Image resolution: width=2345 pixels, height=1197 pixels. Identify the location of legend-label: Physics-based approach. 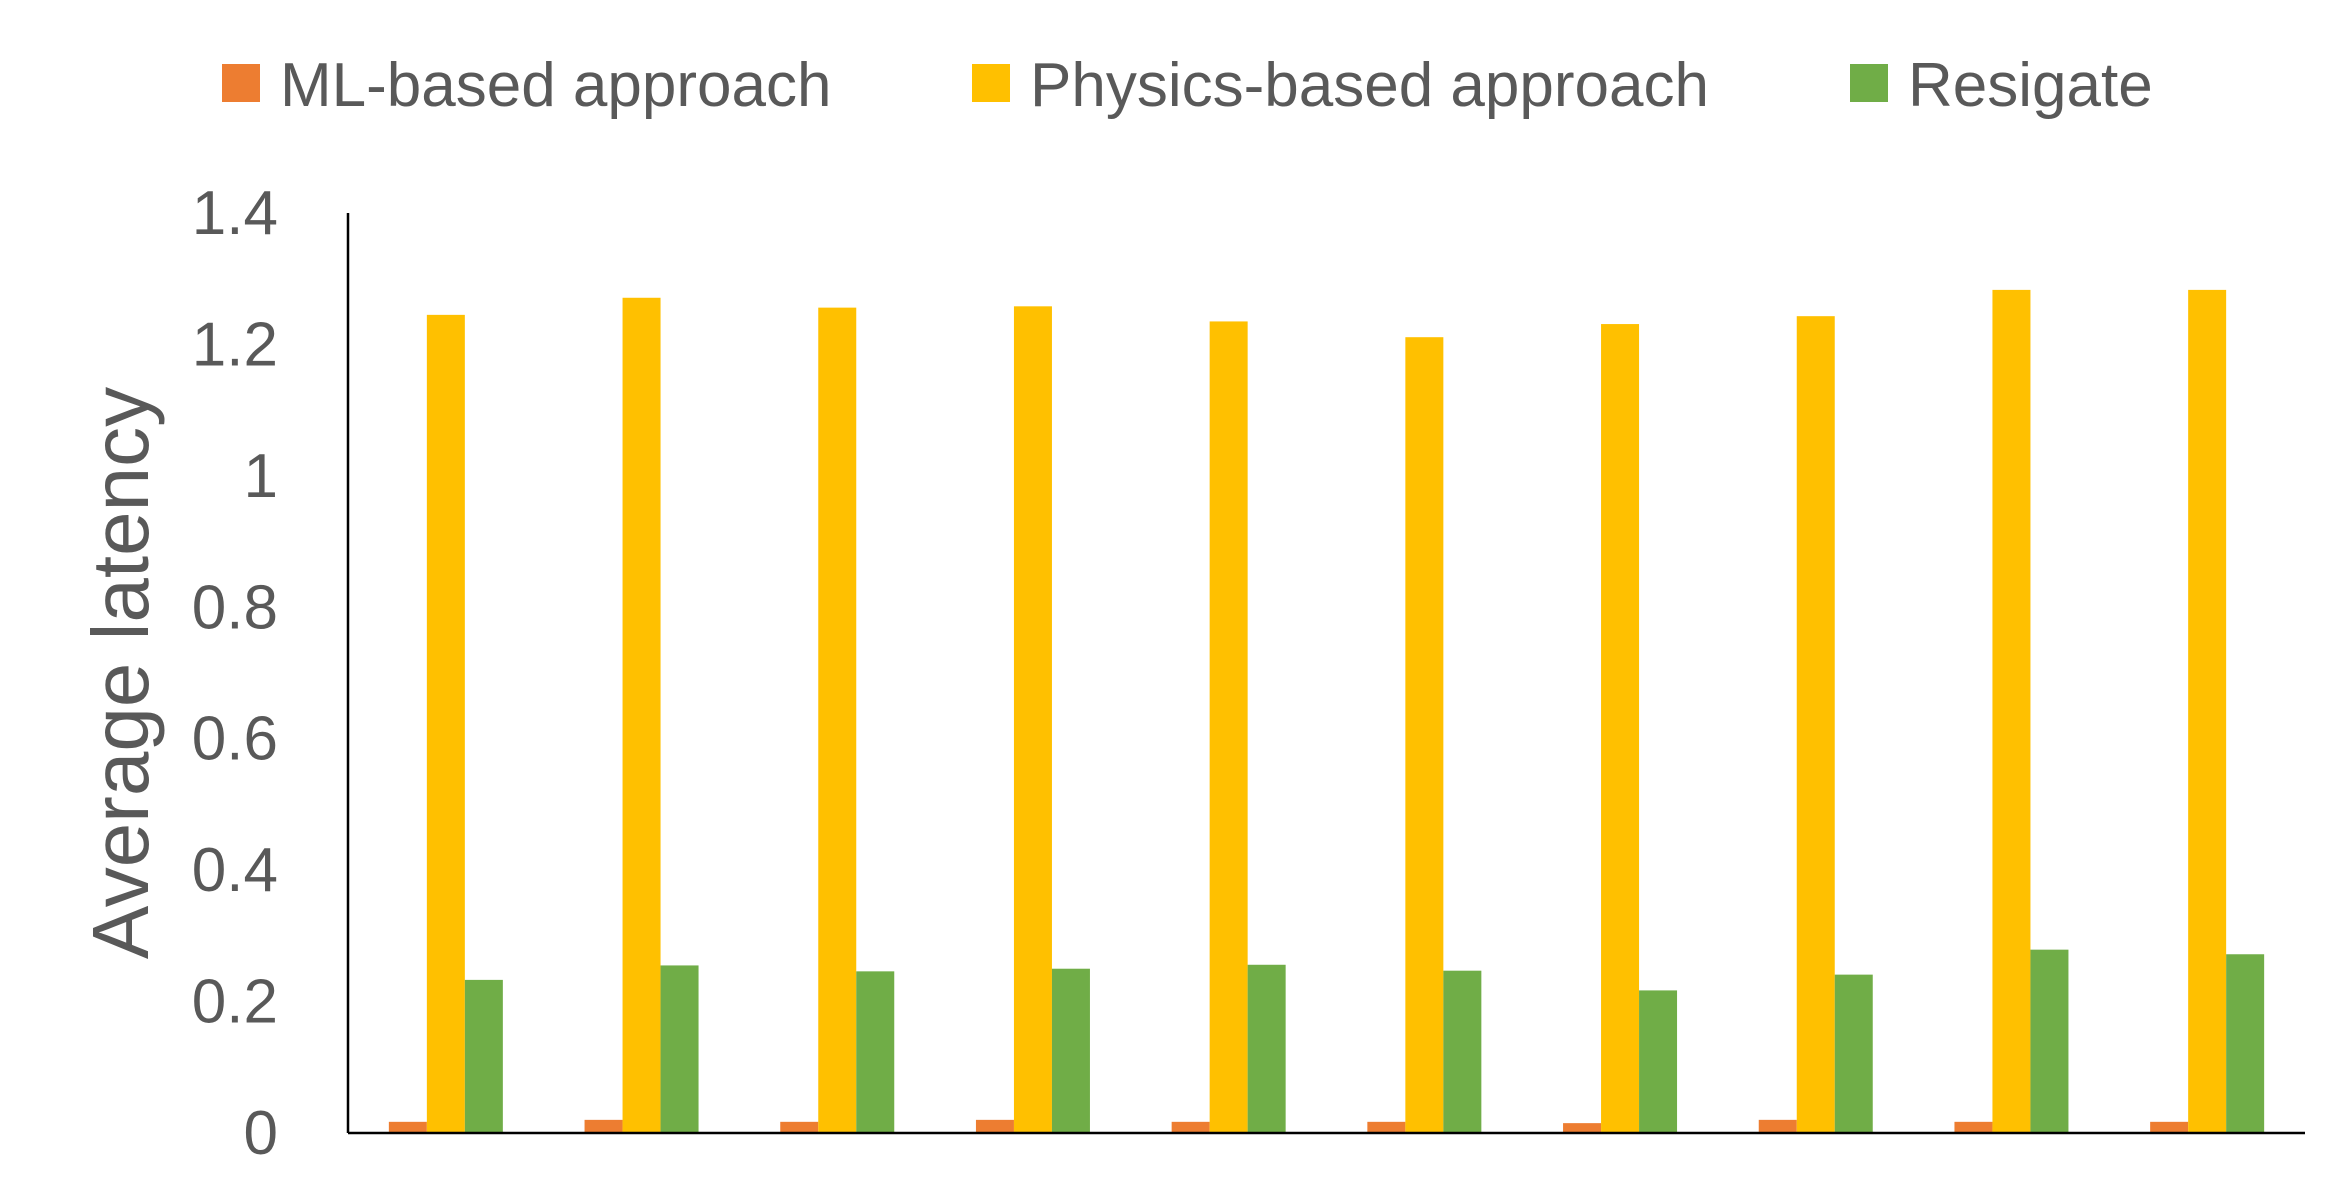
(1369, 85).